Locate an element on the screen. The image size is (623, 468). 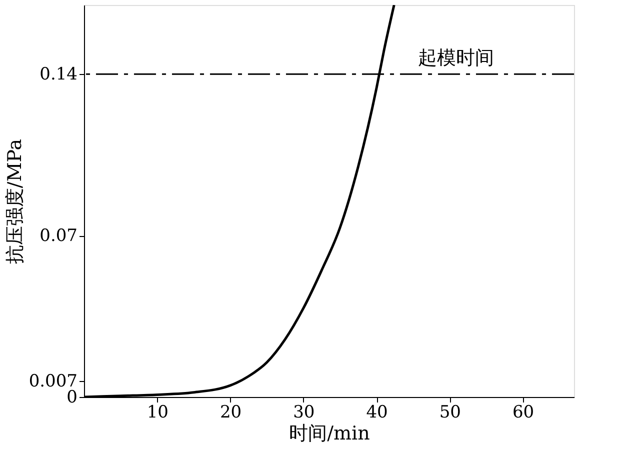
x-tick-label: 30 is located at coordinates (304, 412).